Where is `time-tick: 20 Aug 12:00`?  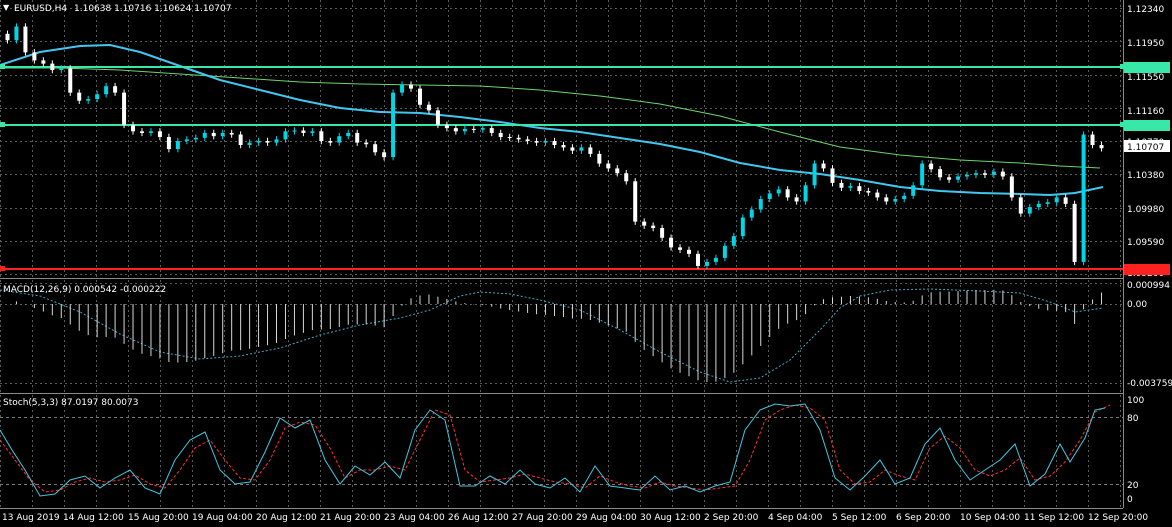
time-tick: 20 Aug 12:00 is located at coordinates (286, 518).